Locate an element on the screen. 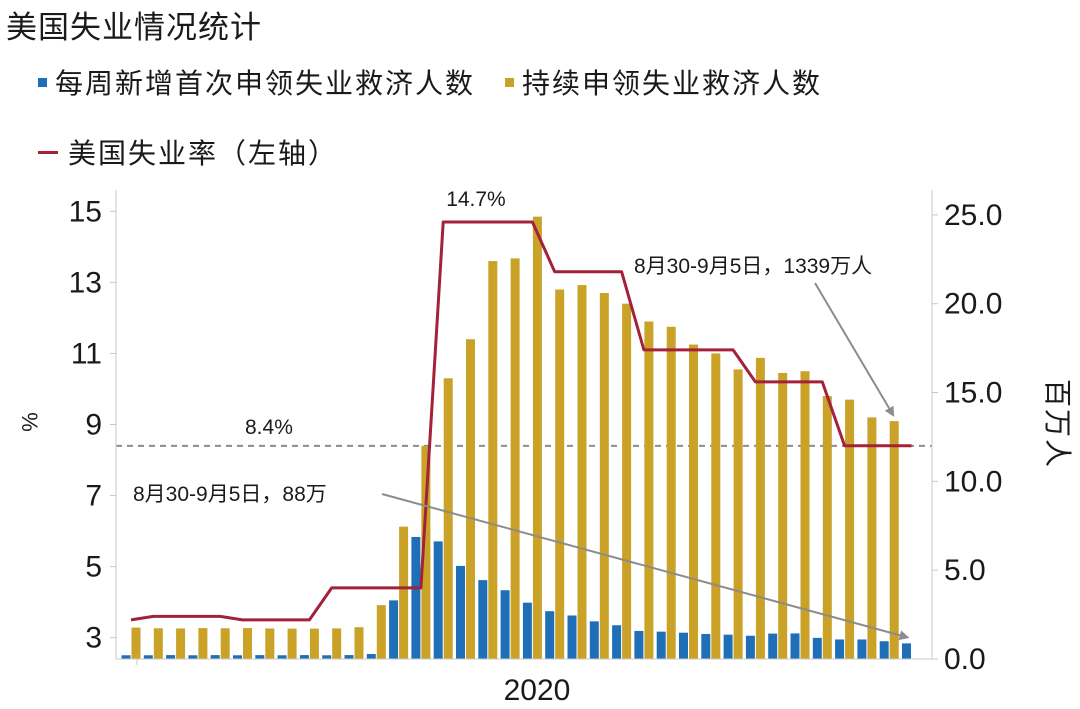 The image size is (1080, 709). right-axis-tick-label: 10.0 is located at coordinates (973, 481).